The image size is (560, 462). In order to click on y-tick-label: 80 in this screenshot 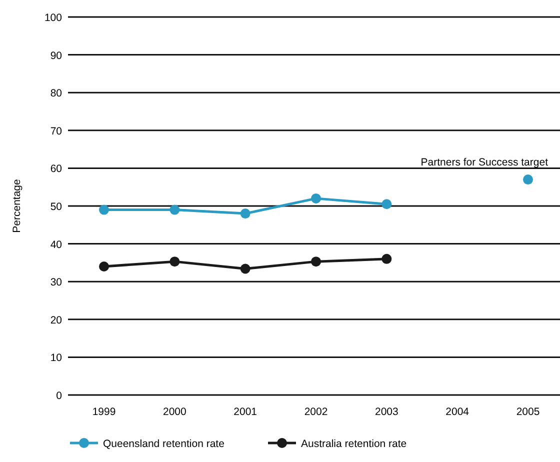, I will do `click(56, 94)`.